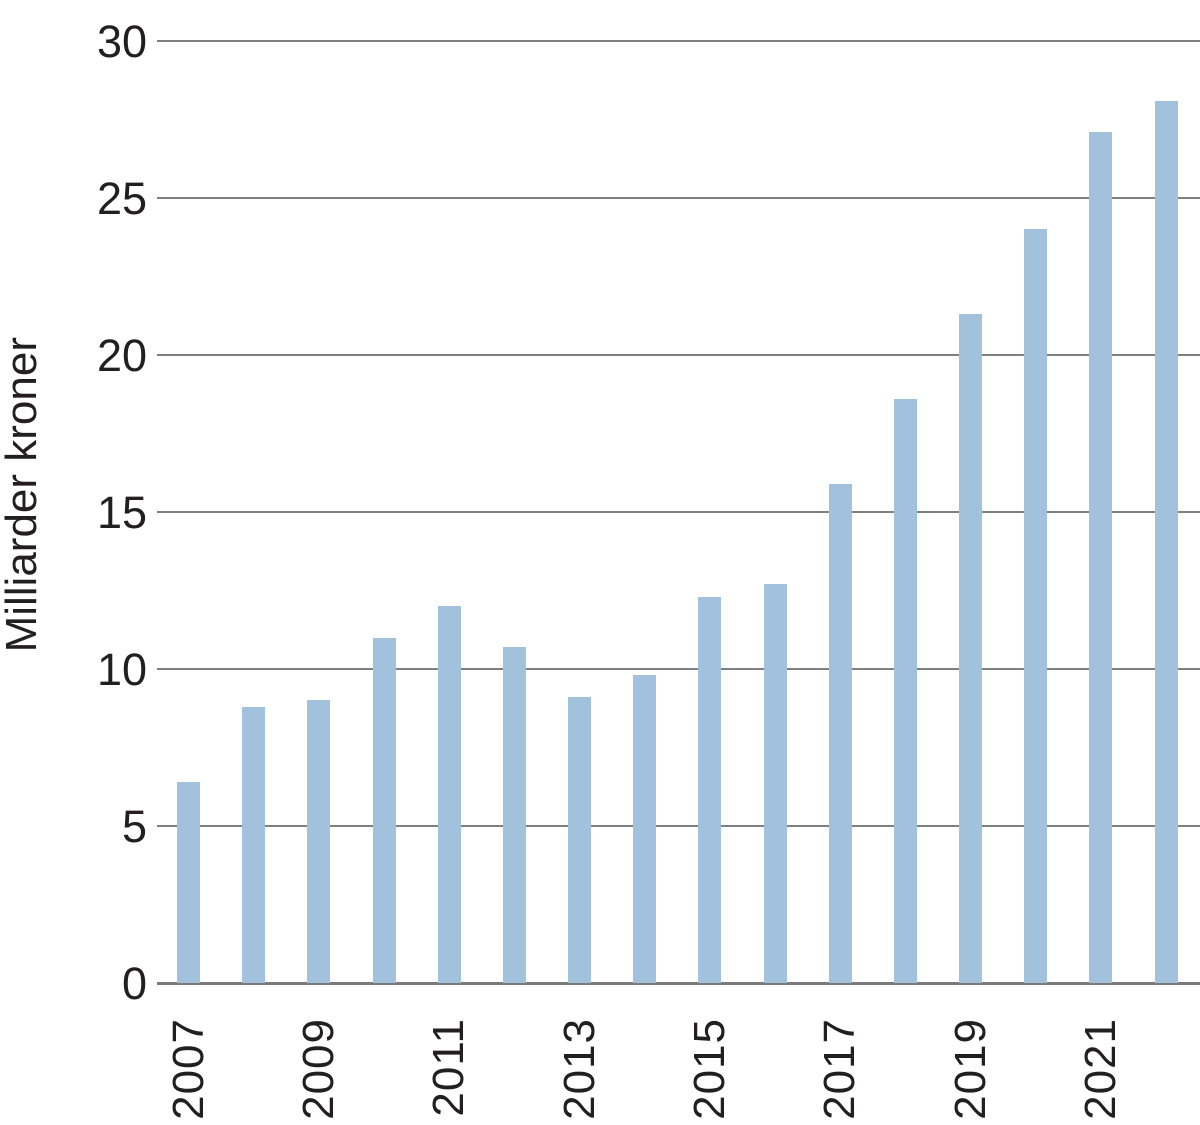 The image size is (1200, 1125). I want to click on bar-2009, so click(319, 841).